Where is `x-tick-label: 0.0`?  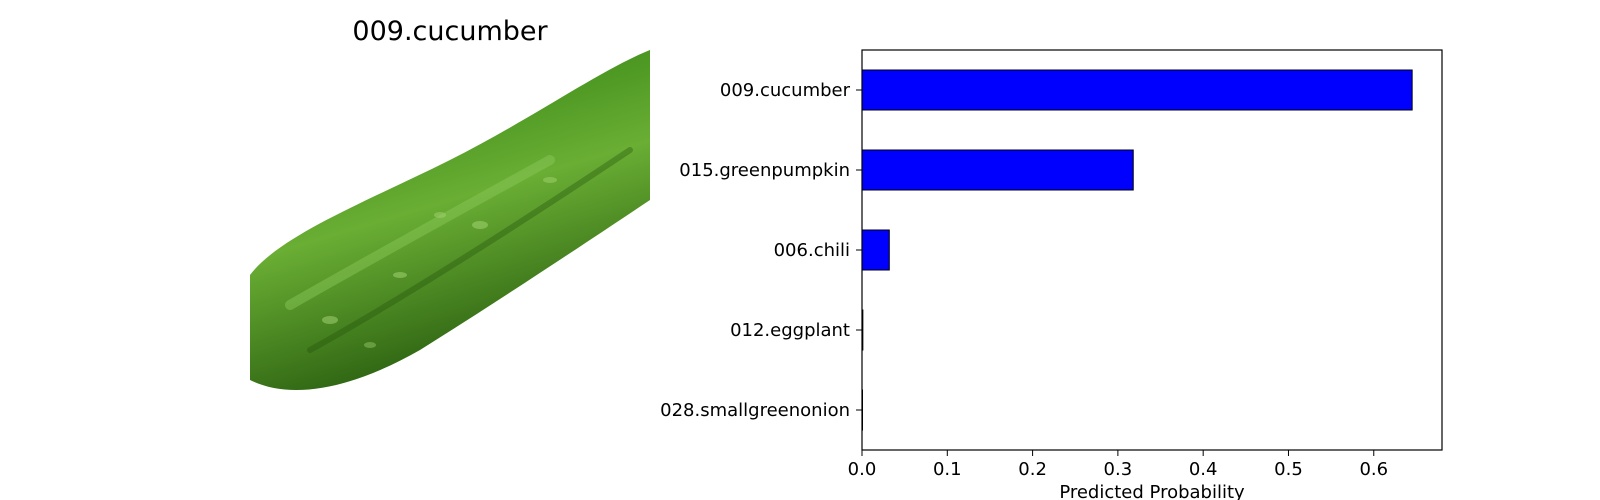
x-tick-label: 0.0 is located at coordinates (862, 469).